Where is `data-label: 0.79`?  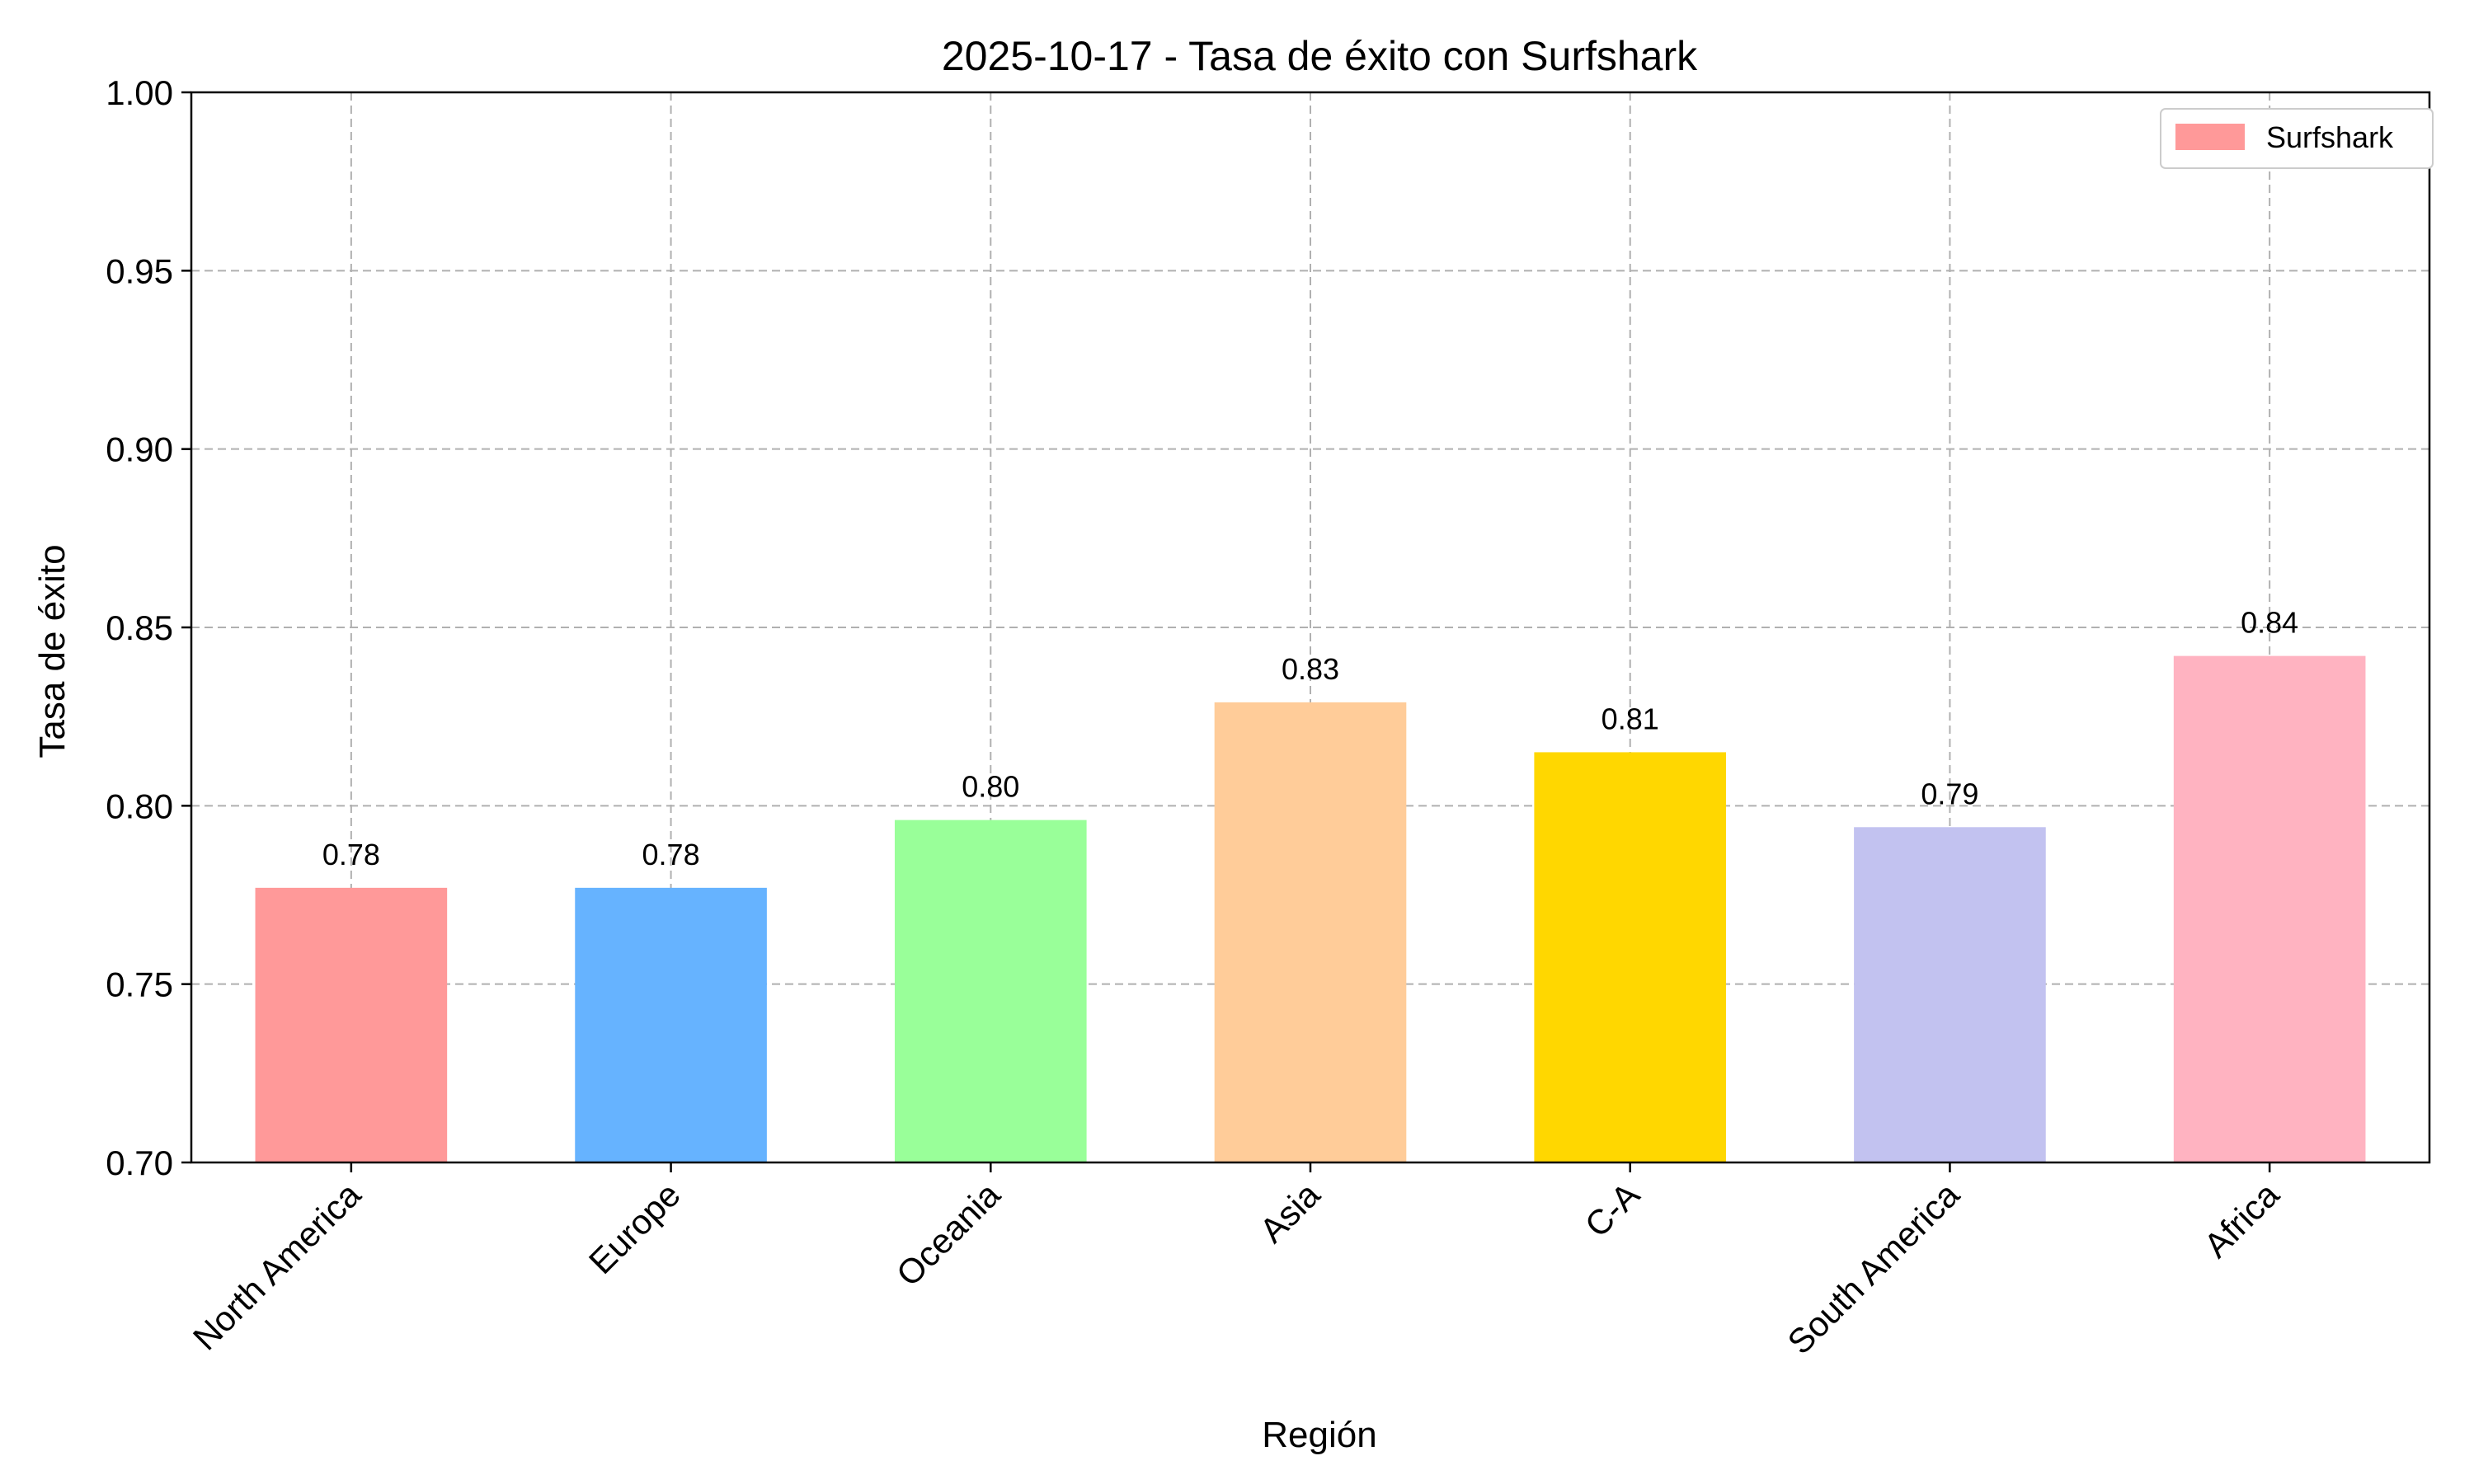
data-label: 0.79 is located at coordinates (1949, 793).